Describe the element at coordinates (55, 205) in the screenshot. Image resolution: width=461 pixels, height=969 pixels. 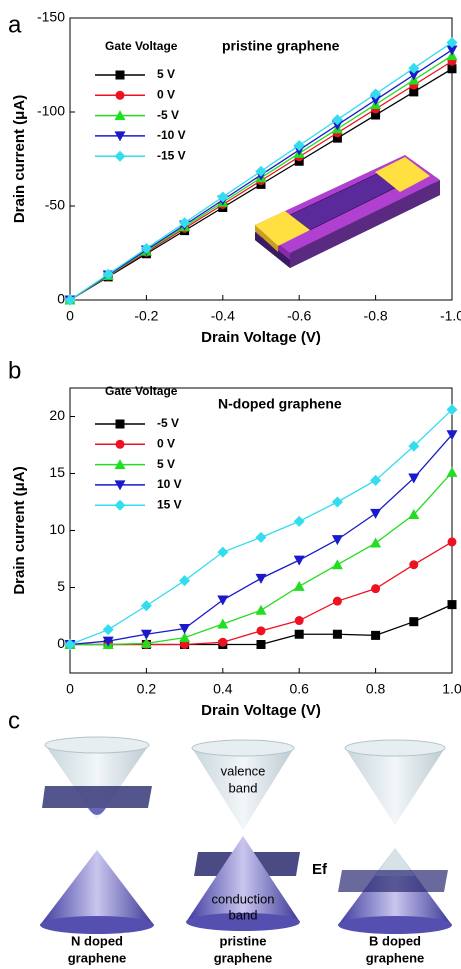
I see `y-tick-label: -50` at that location.